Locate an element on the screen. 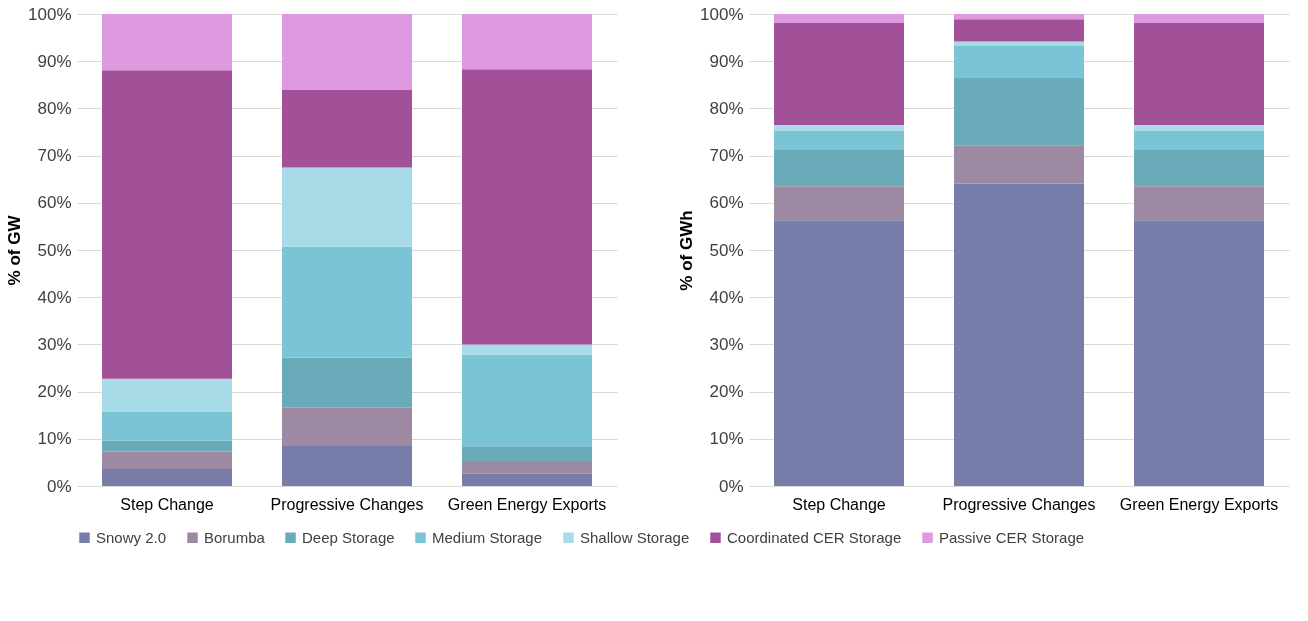 This screenshot has height=621, width=1308. legend-label: Borumba is located at coordinates (235, 537).